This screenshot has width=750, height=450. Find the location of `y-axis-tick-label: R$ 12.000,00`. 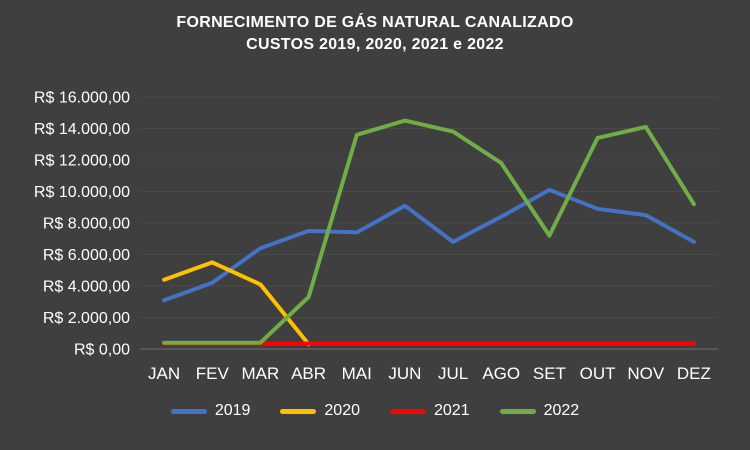

y-axis-tick-label: R$ 12.000,00 is located at coordinates (82, 161).